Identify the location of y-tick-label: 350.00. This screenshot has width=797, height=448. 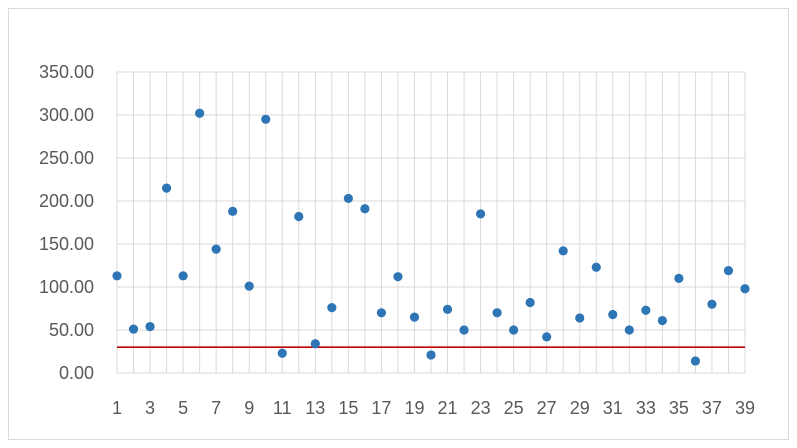
(66, 72).